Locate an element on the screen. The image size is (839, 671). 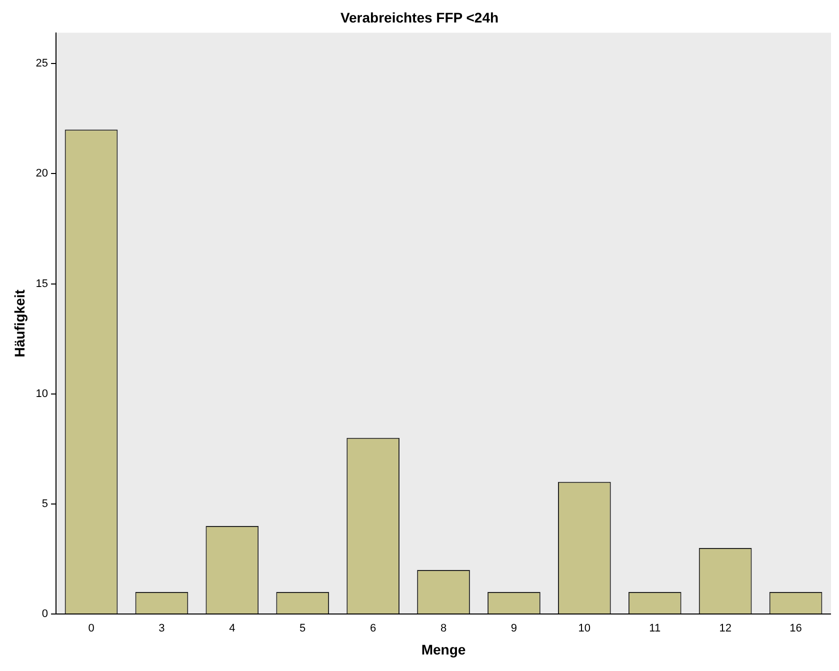
y-axis-title: Häufigkeit is located at coordinates (19, 323).